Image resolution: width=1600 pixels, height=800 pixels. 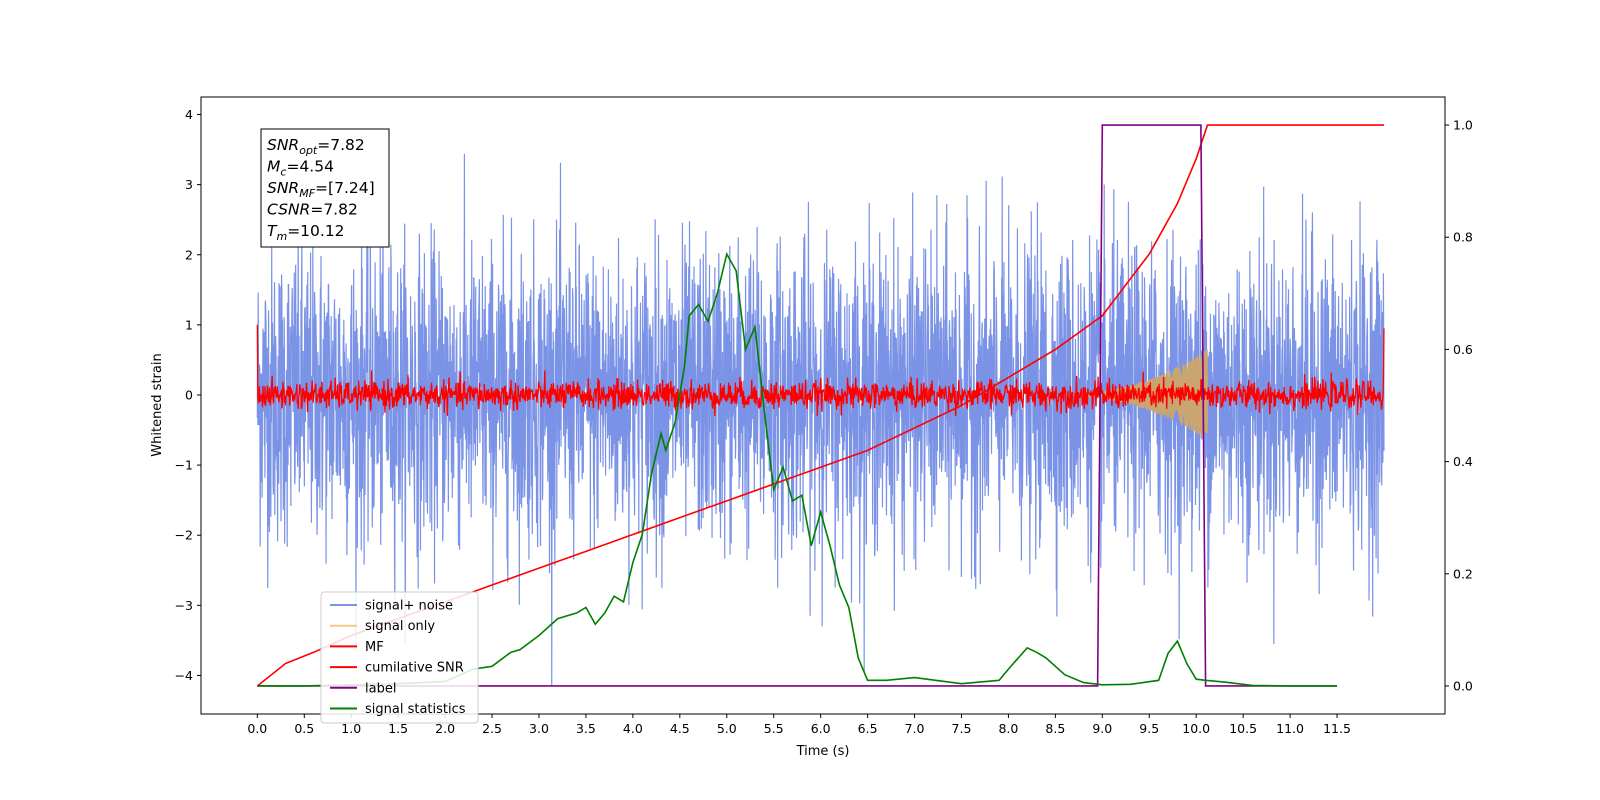 I want to click on series-mf, so click(x=820, y=370).